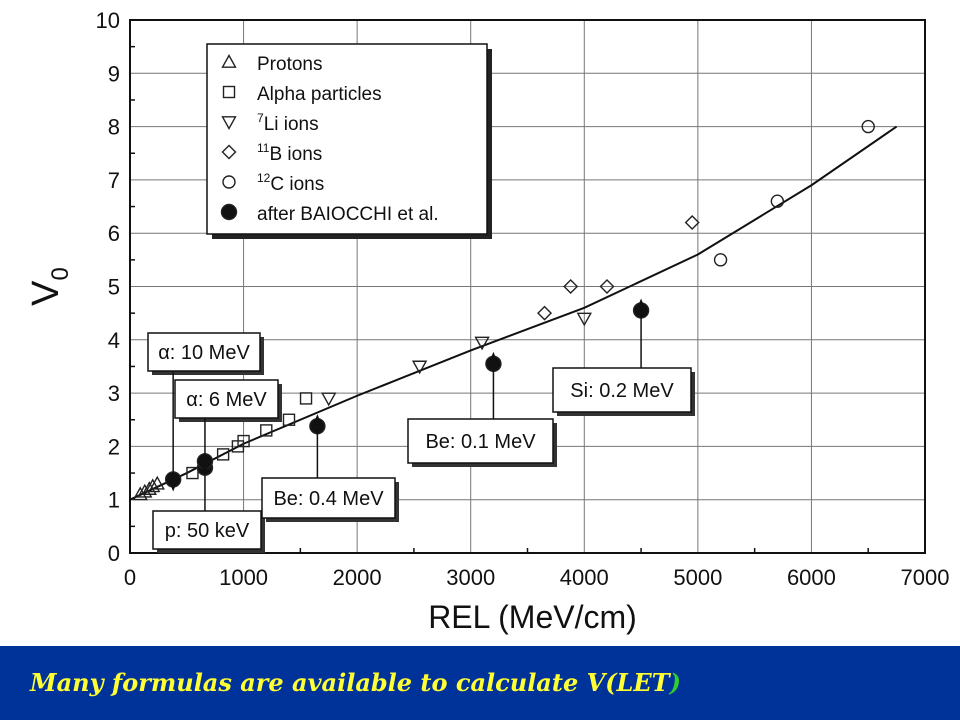  I want to click on annotation-0: α: 10 MeV, so click(205, 412).